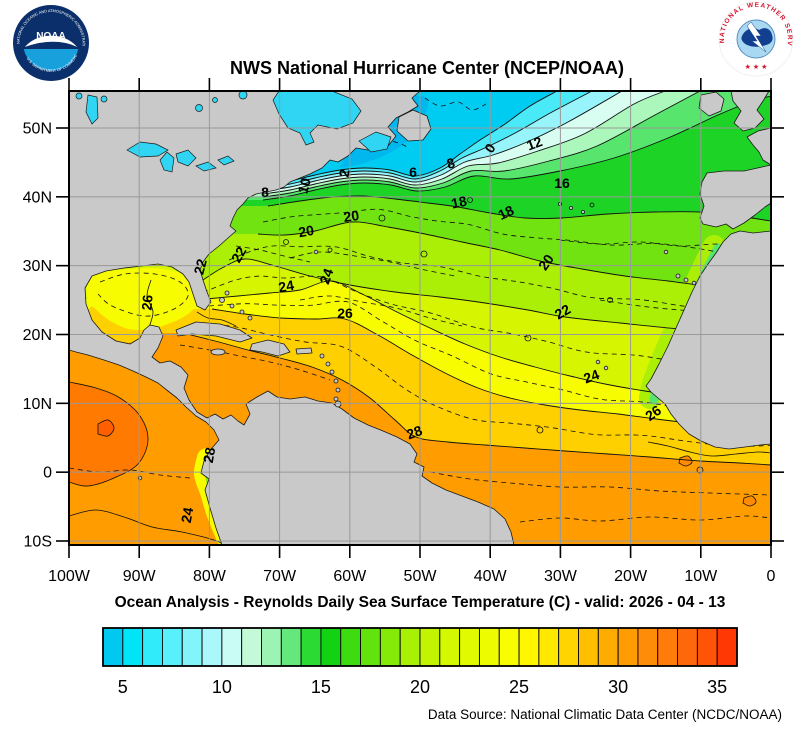 The height and width of the screenshot is (737, 800). I want to click on y-axis-label: 20N, so click(37, 335).